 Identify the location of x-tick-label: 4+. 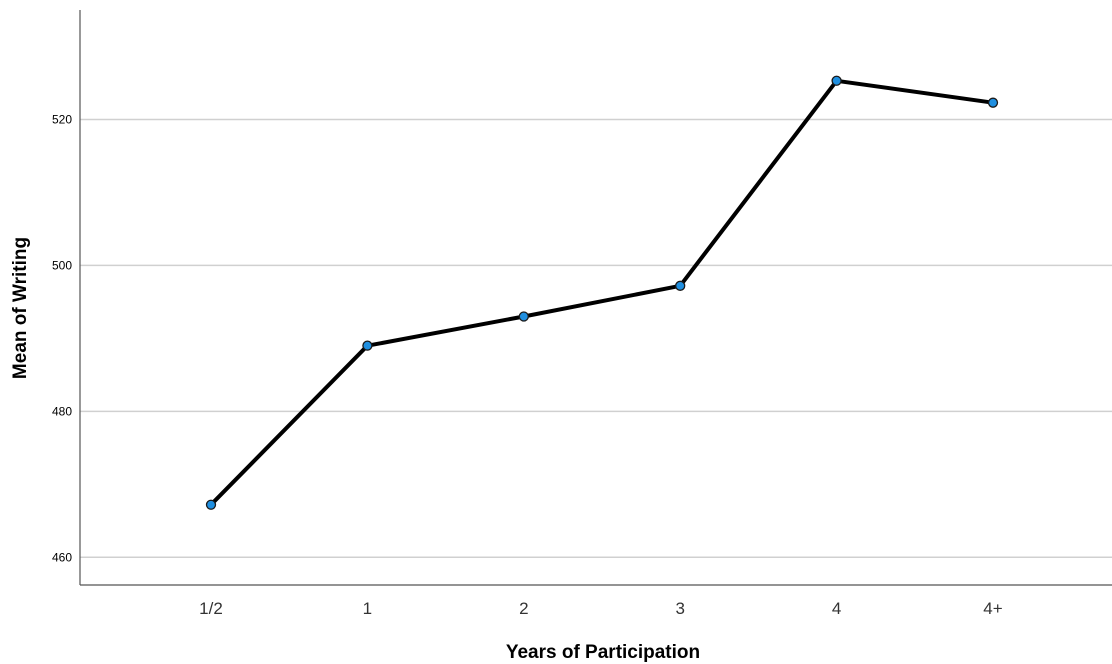
(992, 608).